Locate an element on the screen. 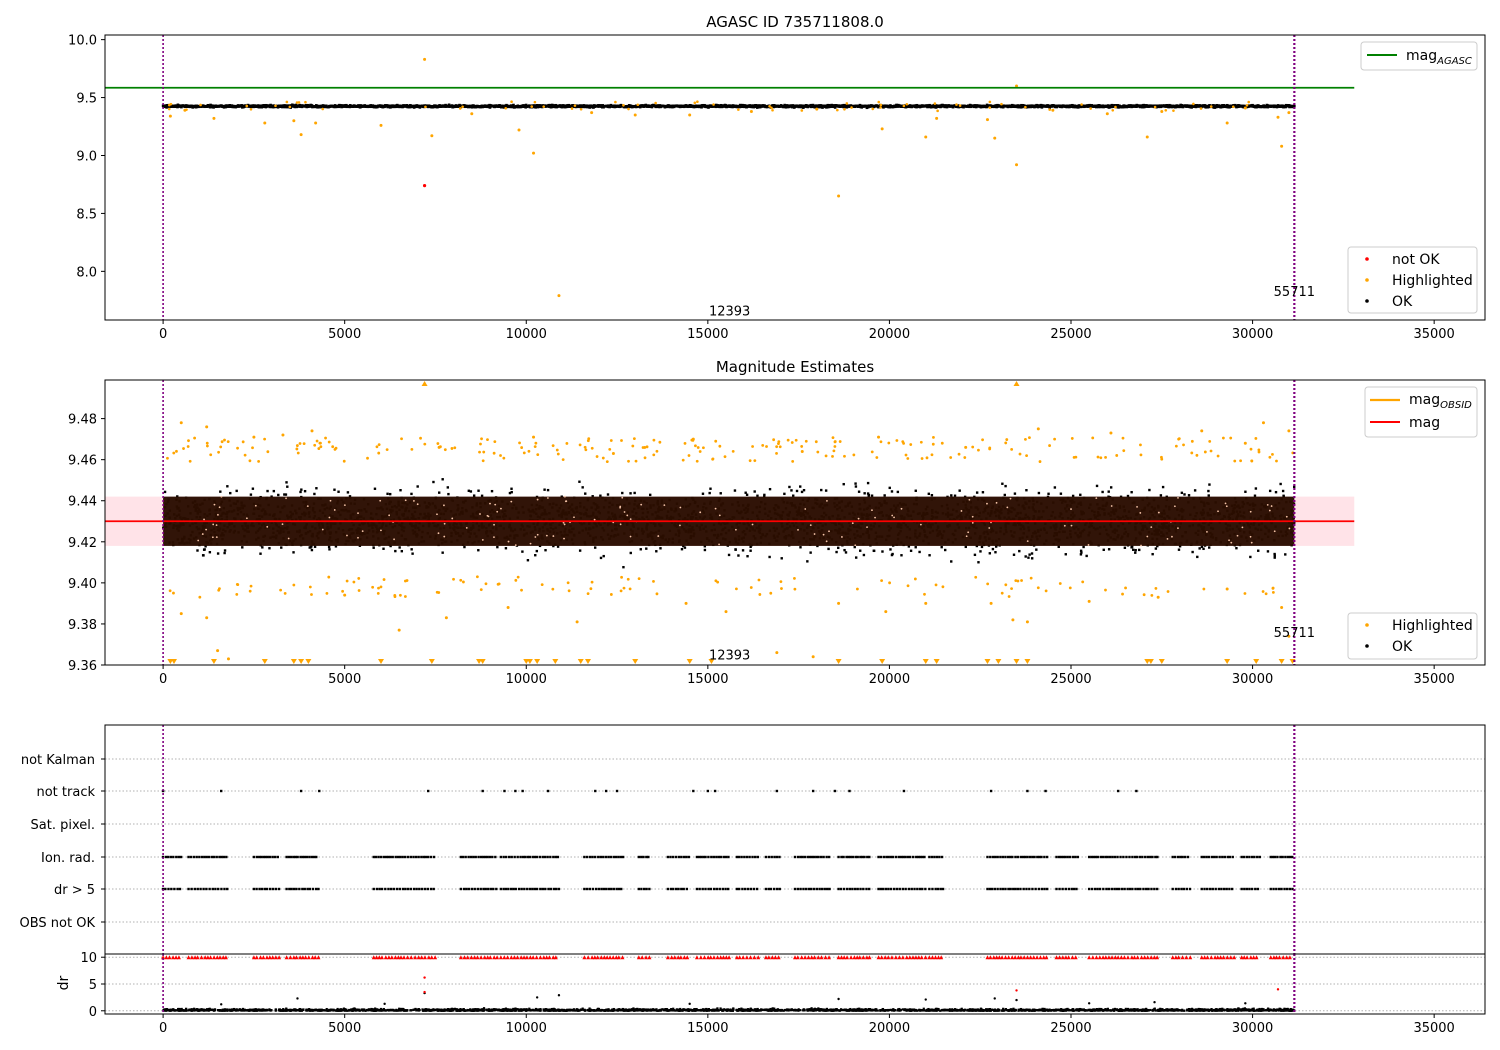 This screenshot has width=1500, height=1050. agasc-marker-legend: not OK Highlighted OK is located at coordinates (1412, 280).